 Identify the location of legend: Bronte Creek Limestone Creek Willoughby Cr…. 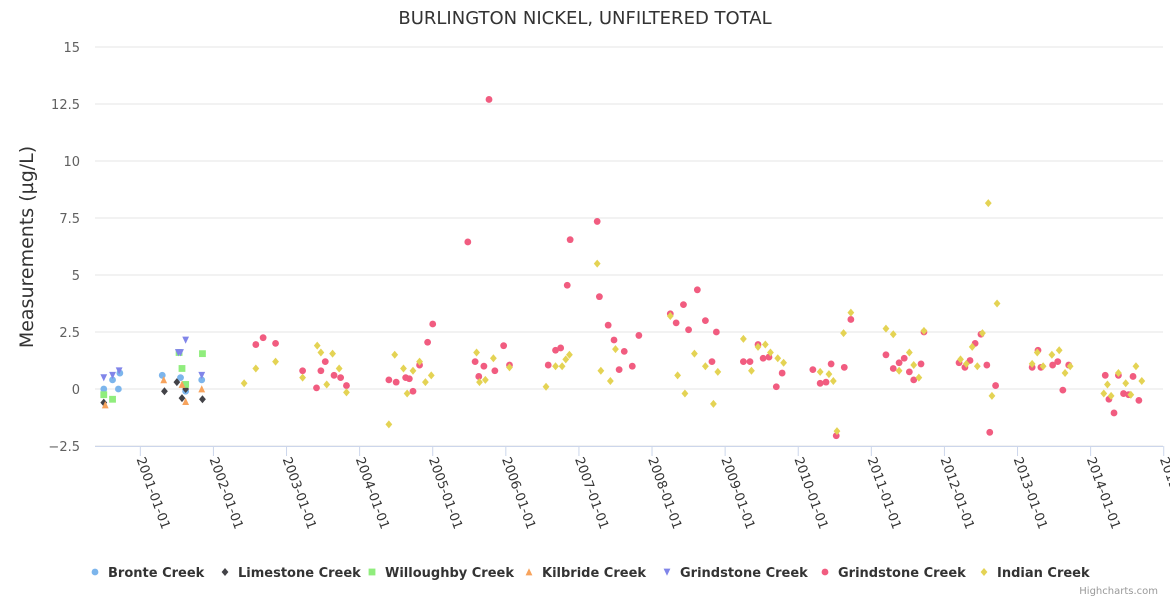
(590, 573).